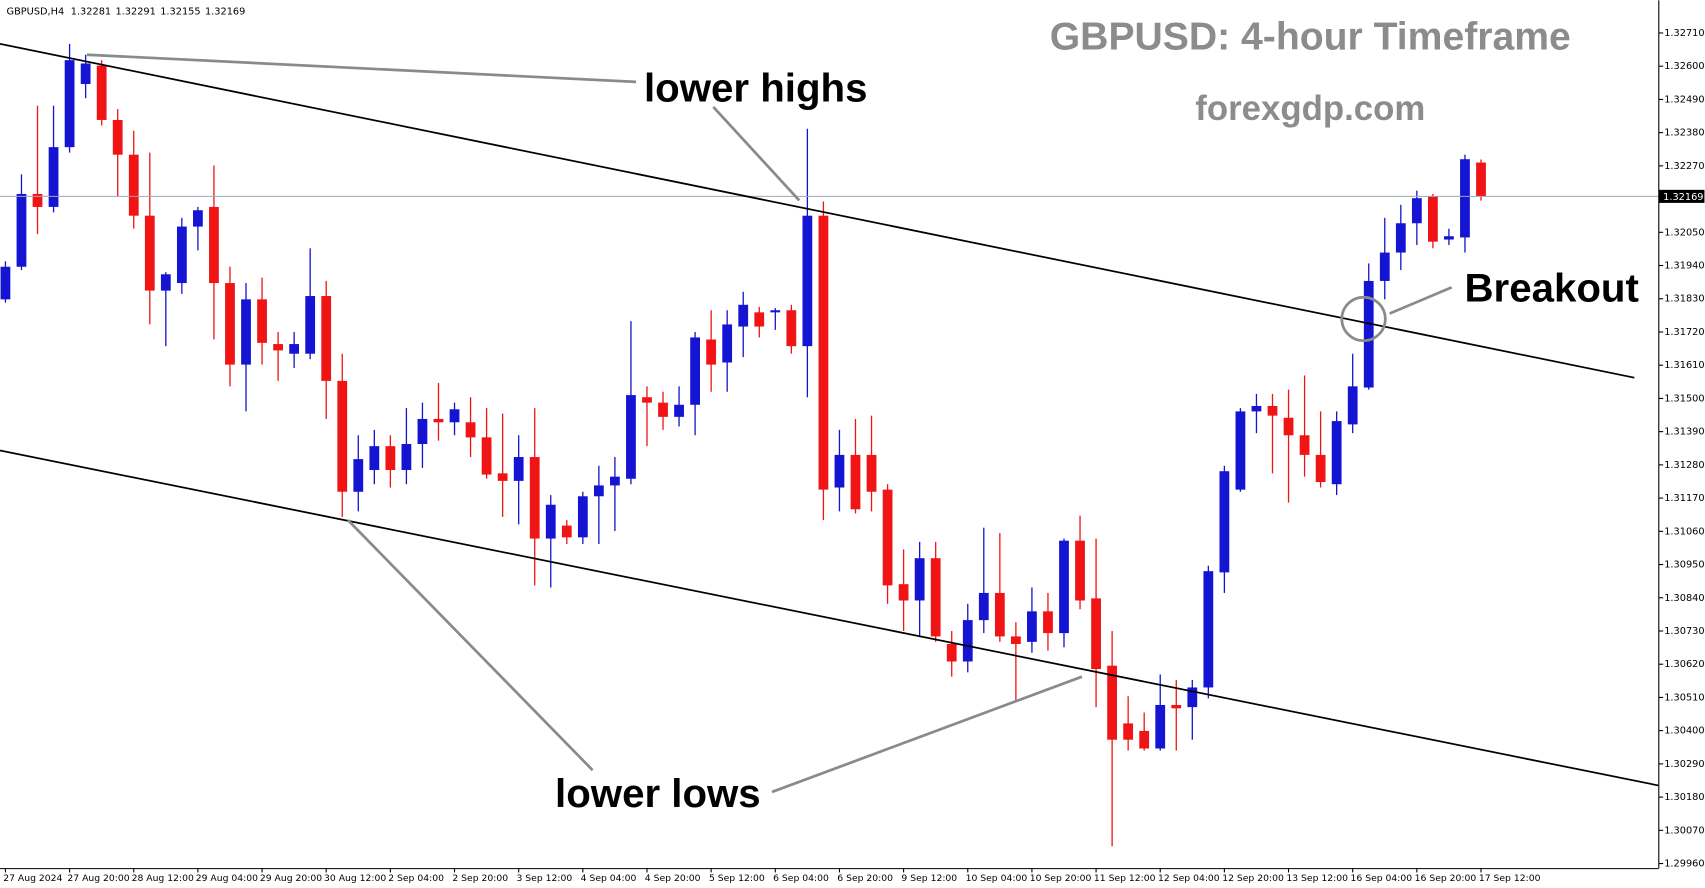  I want to click on y-tick-label: 1.32710, so click(1684, 33).